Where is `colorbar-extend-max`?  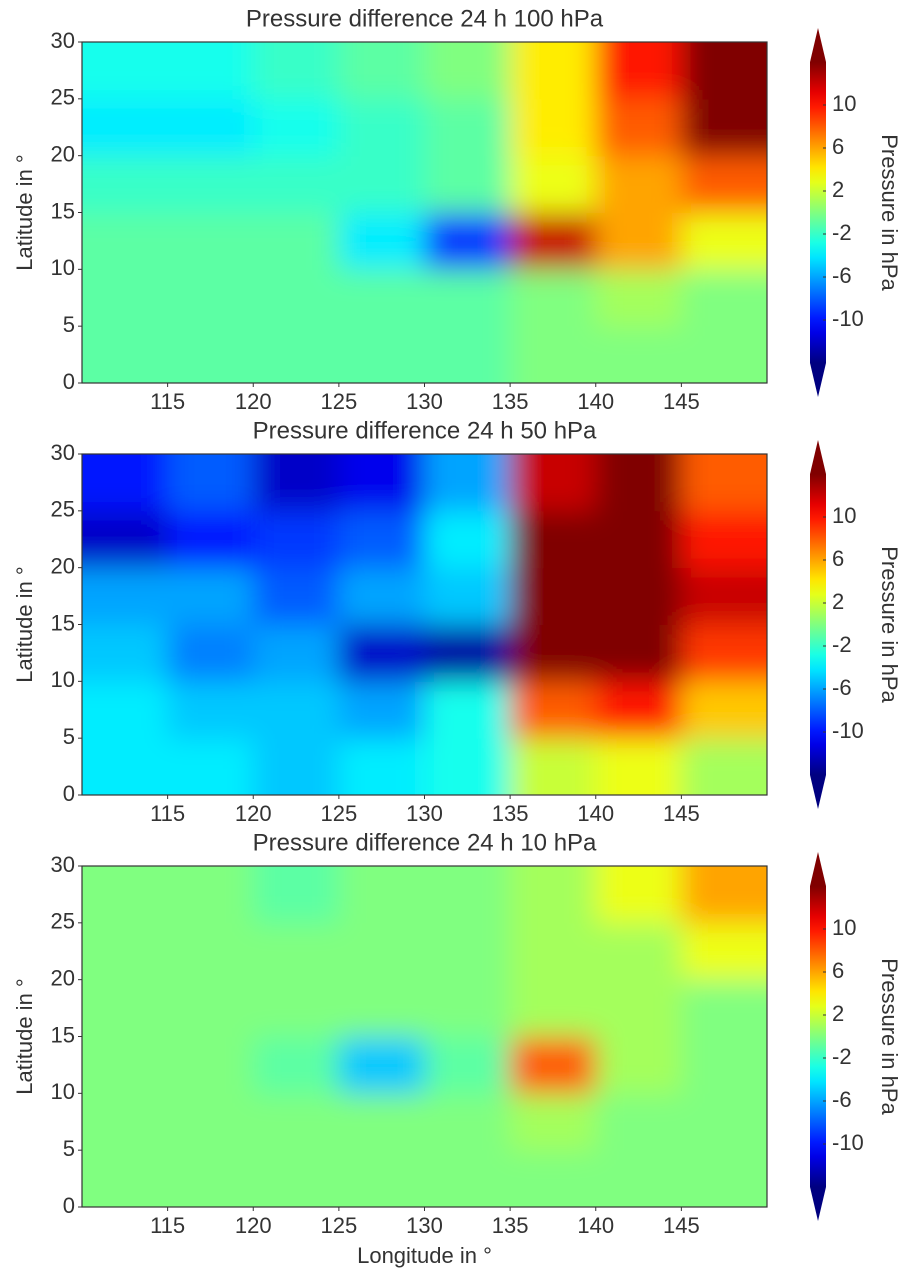
colorbar-extend-max is located at coordinates (818, 45).